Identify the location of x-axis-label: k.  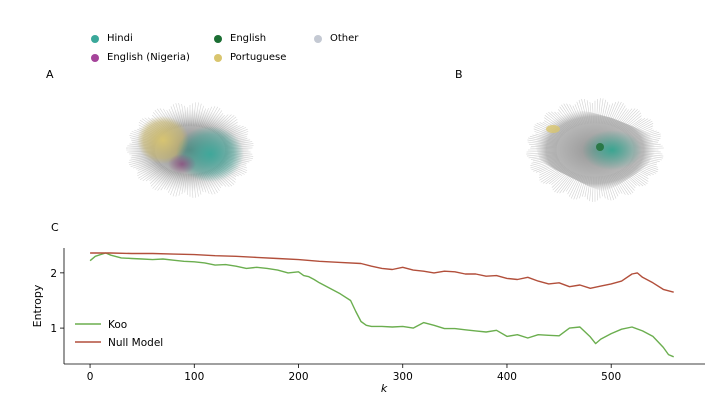
(384, 388).